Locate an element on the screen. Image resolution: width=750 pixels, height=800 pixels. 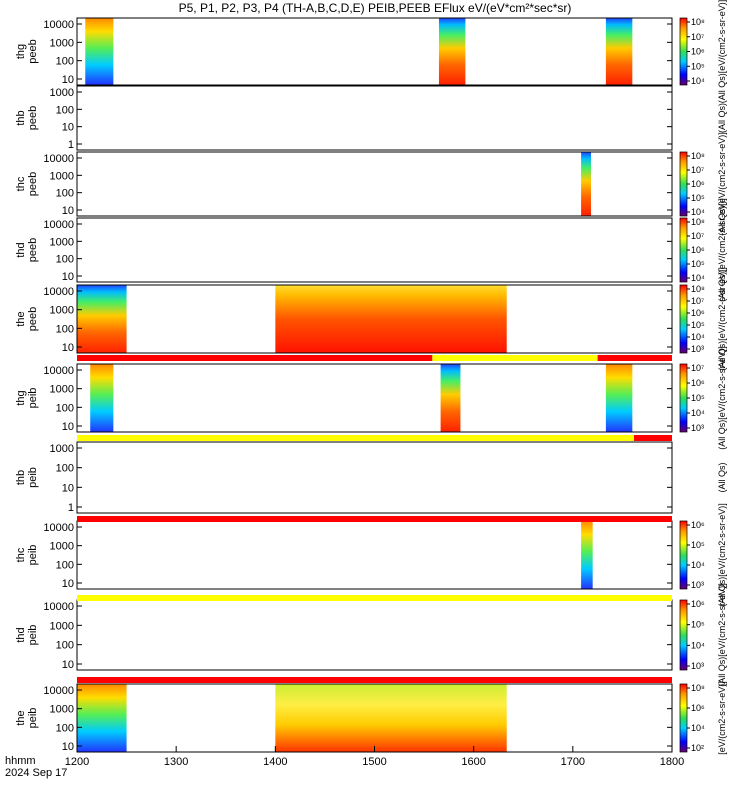
y-axis-label-sc: thc is located at coordinates (21, 183).